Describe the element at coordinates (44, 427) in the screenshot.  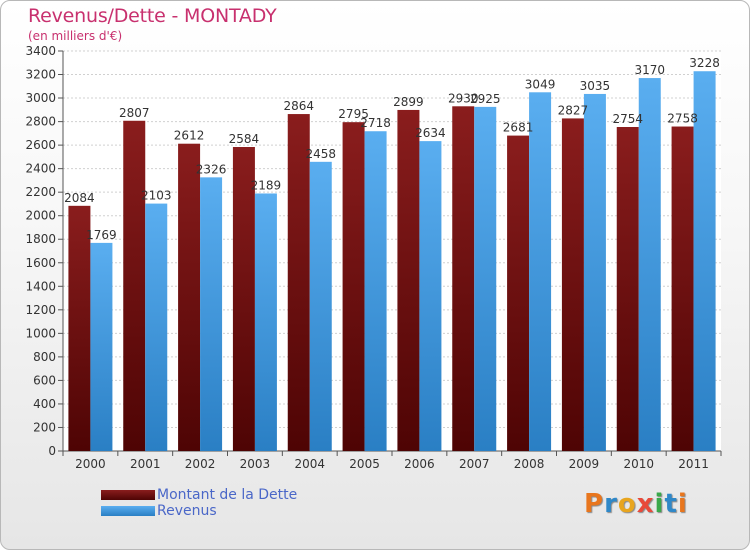
I see `y-tick-label: 200` at that location.